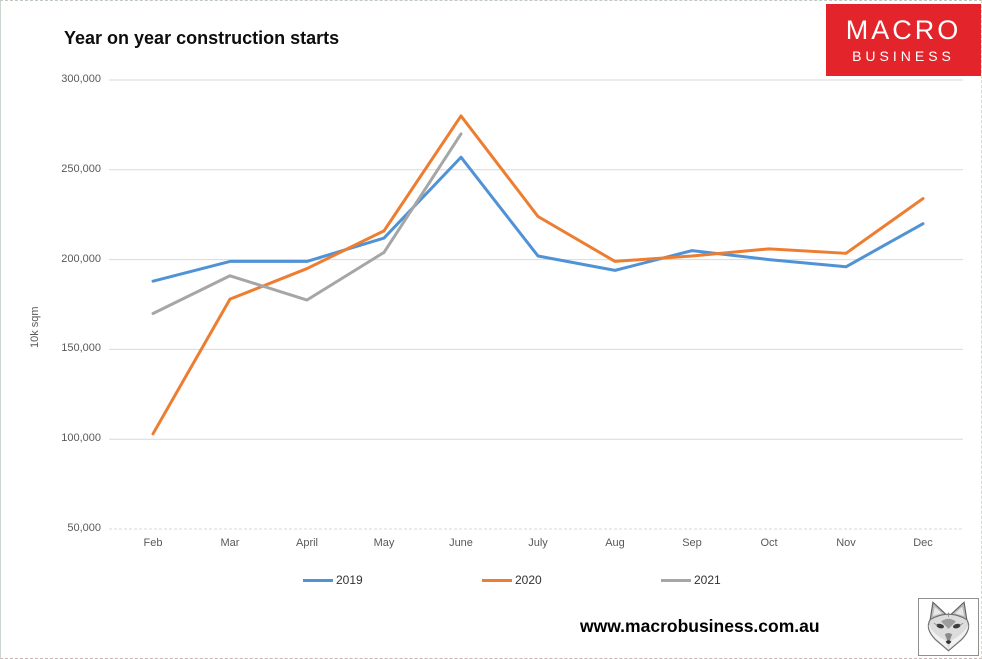  What do you see at coordinates (81, 438) in the screenshot?
I see `y-tick-label: 100,000` at bounding box center [81, 438].